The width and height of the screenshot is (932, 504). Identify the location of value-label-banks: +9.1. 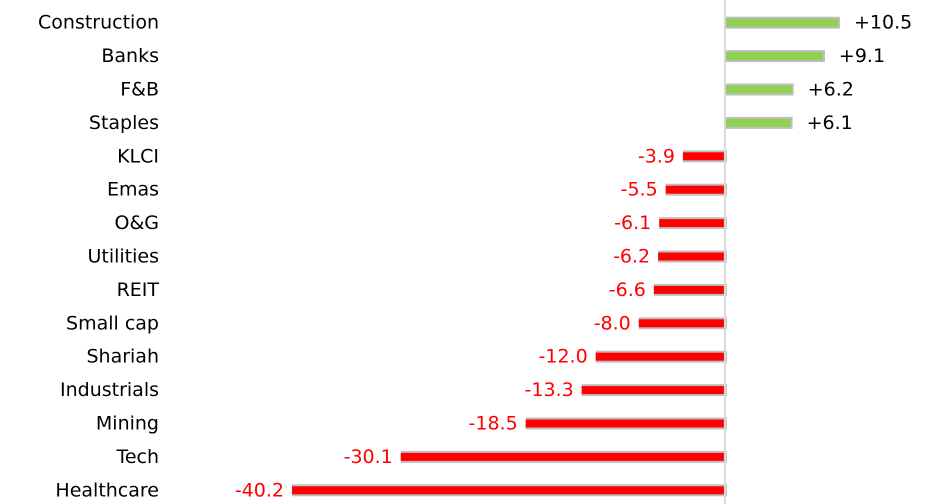
(862, 56).